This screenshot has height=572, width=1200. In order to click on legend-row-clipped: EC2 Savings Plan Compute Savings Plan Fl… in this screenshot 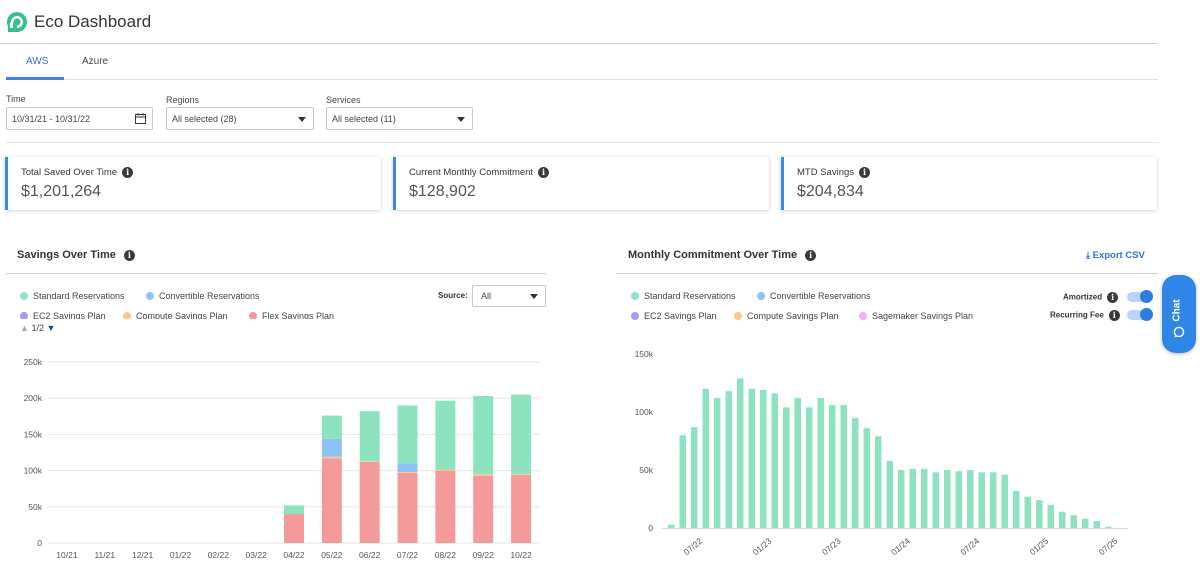, I will do `click(273, 314)`.